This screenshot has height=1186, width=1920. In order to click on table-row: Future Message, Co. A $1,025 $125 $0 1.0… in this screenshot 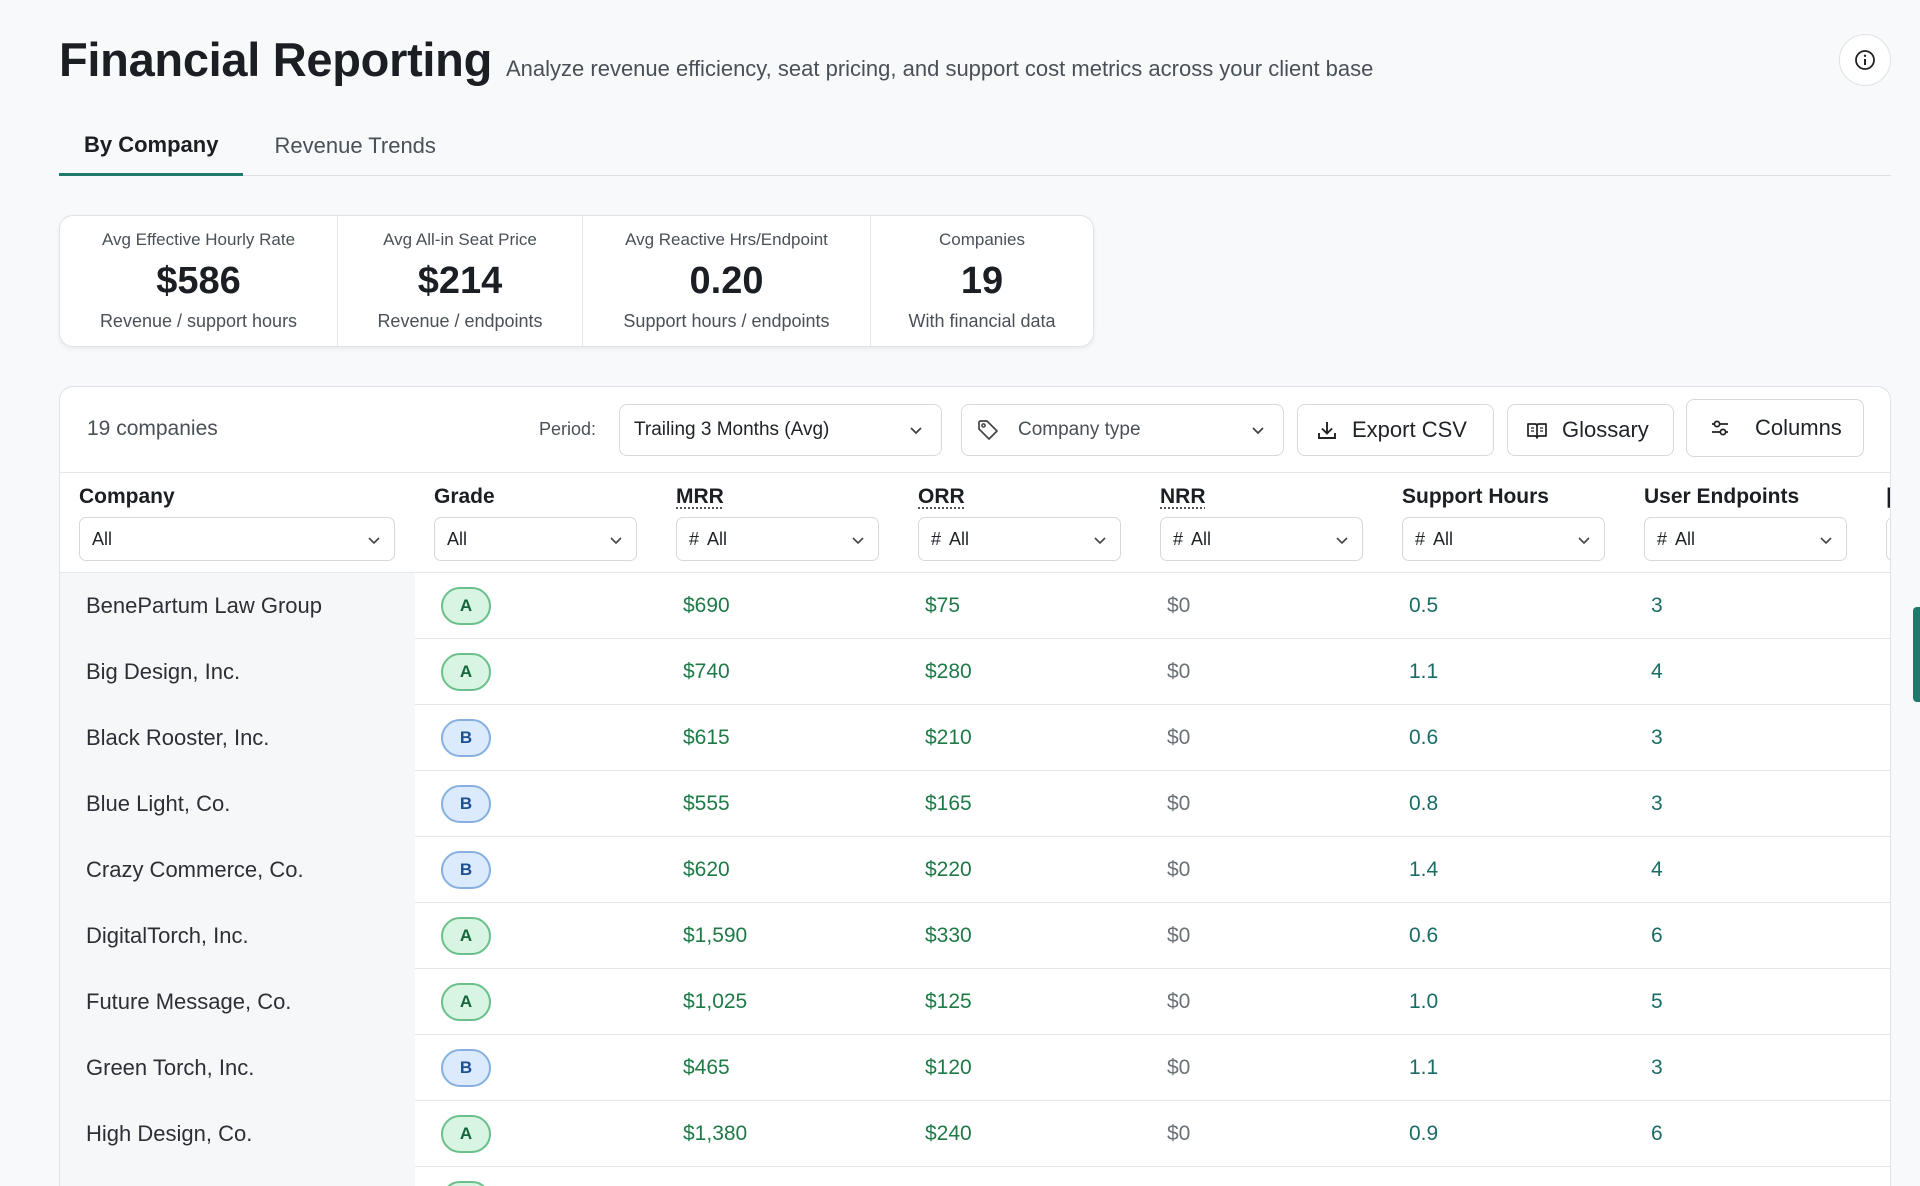, I will do `click(975, 1002)`.